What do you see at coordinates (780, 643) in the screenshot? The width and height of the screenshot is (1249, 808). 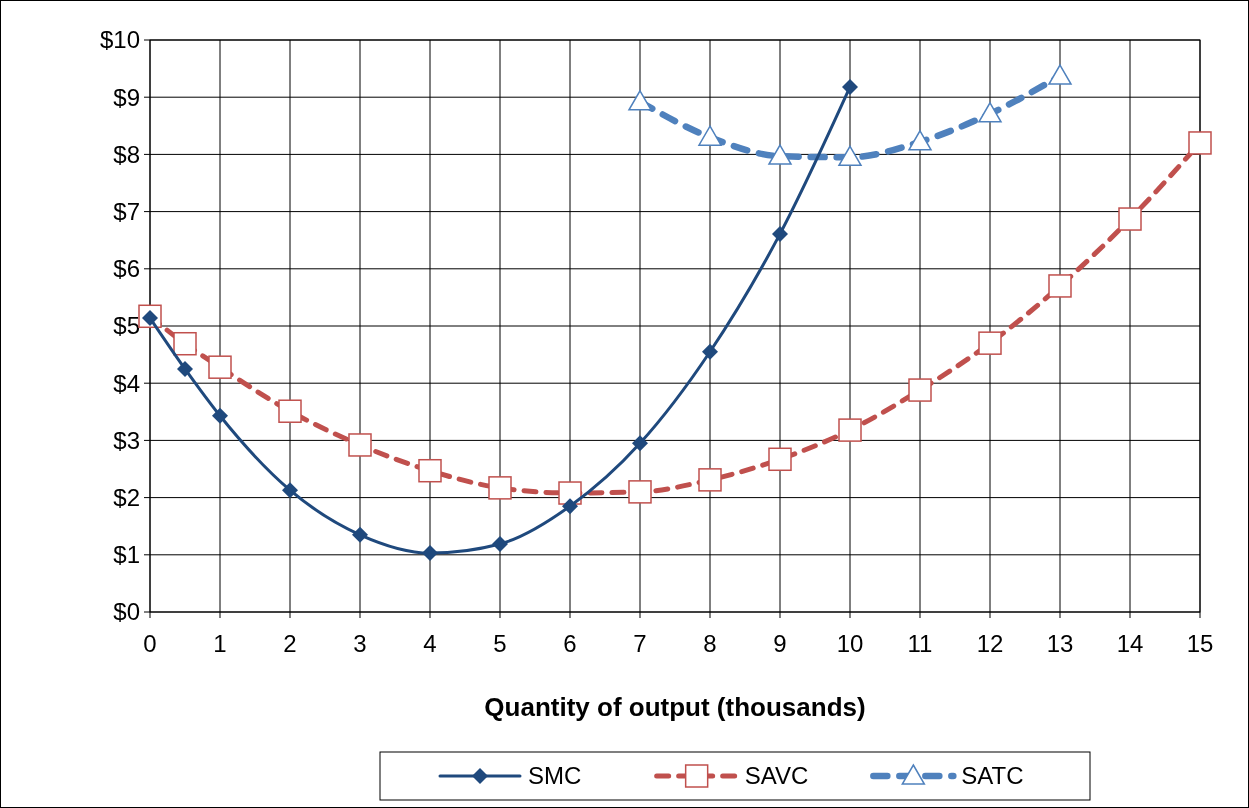 I see `x-tick-label: 9` at bounding box center [780, 643].